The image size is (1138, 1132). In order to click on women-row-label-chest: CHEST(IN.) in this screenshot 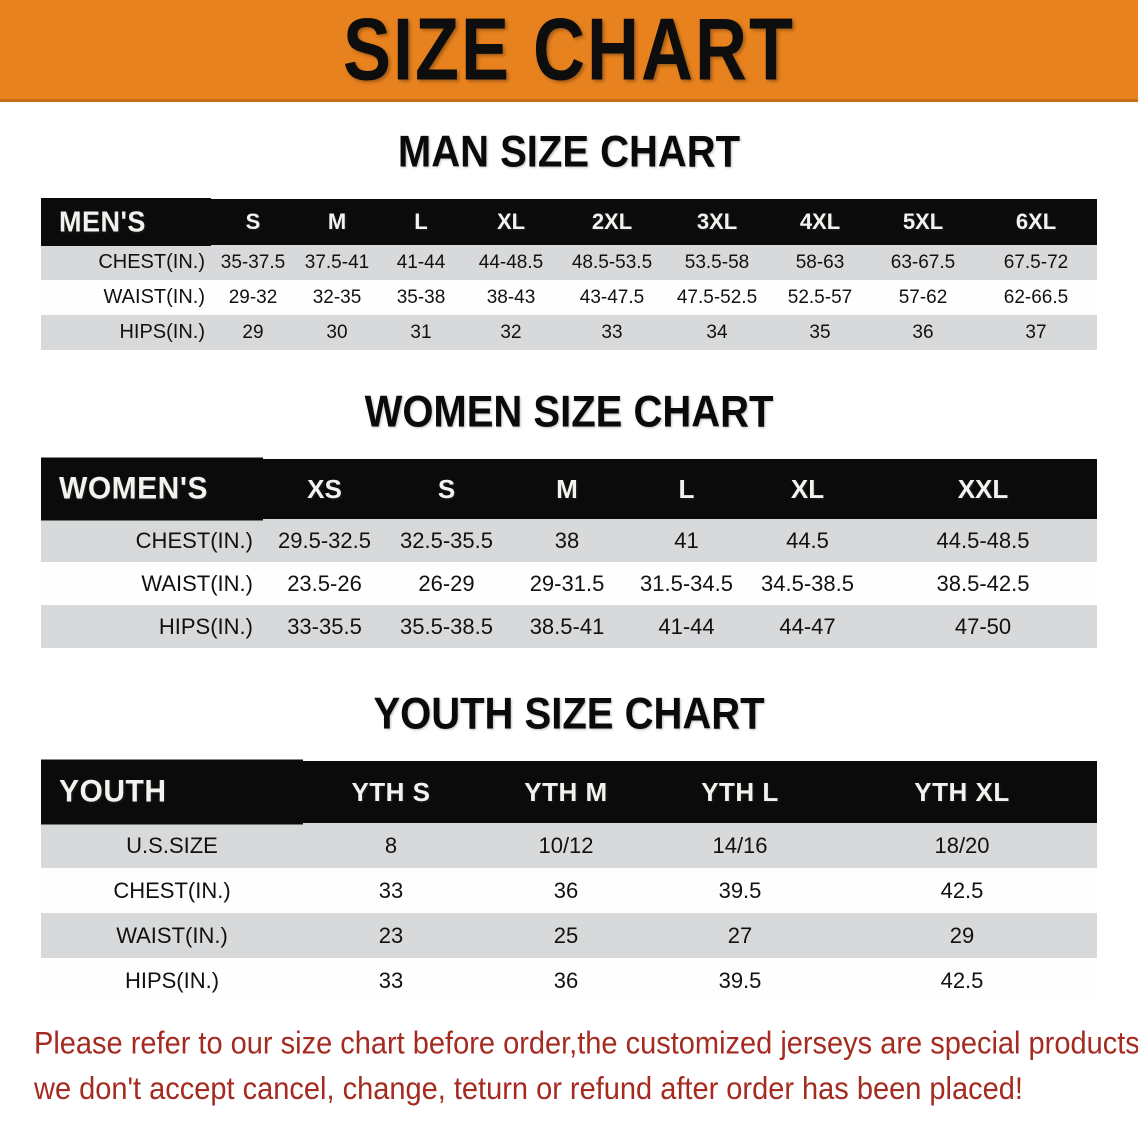, I will do `click(194, 540)`.